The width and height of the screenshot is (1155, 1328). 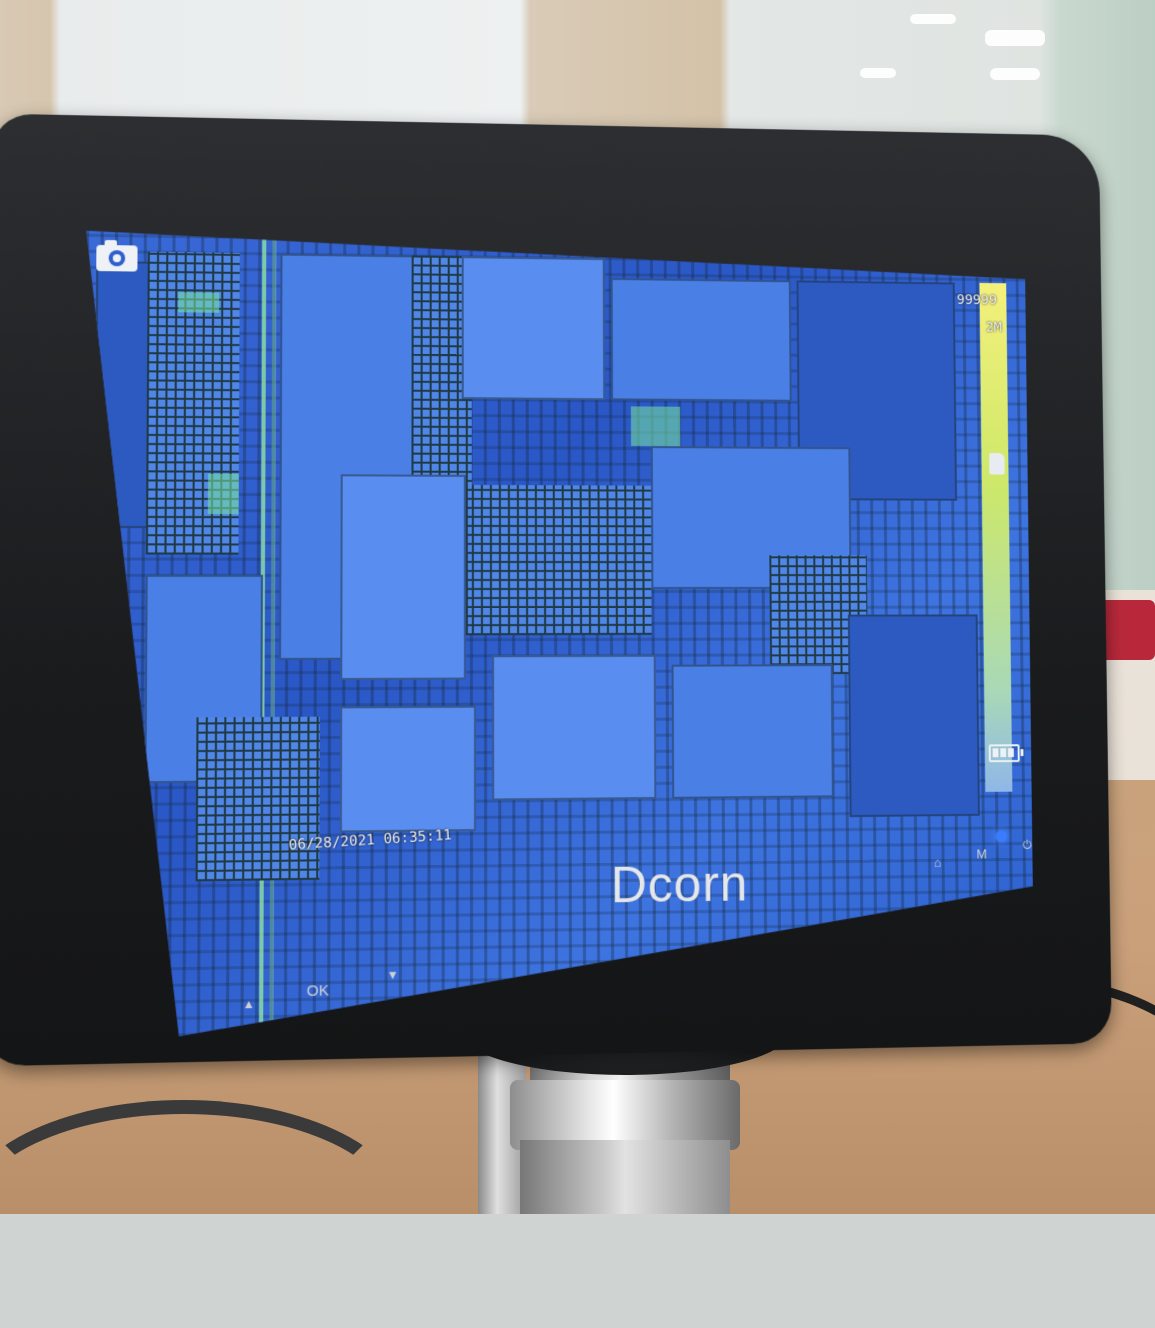 What do you see at coordinates (997, 464) in the screenshot?
I see `sd-card-icon` at bounding box center [997, 464].